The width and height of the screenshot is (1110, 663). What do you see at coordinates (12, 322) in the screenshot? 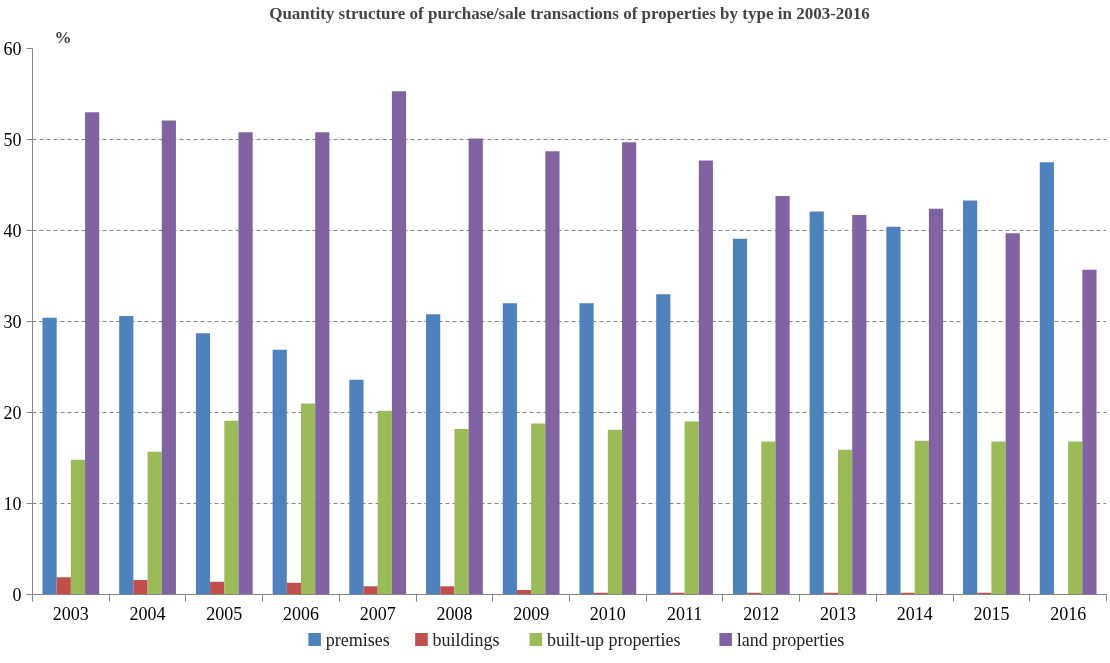
I see `y-tick-label: 30` at bounding box center [12, 322].